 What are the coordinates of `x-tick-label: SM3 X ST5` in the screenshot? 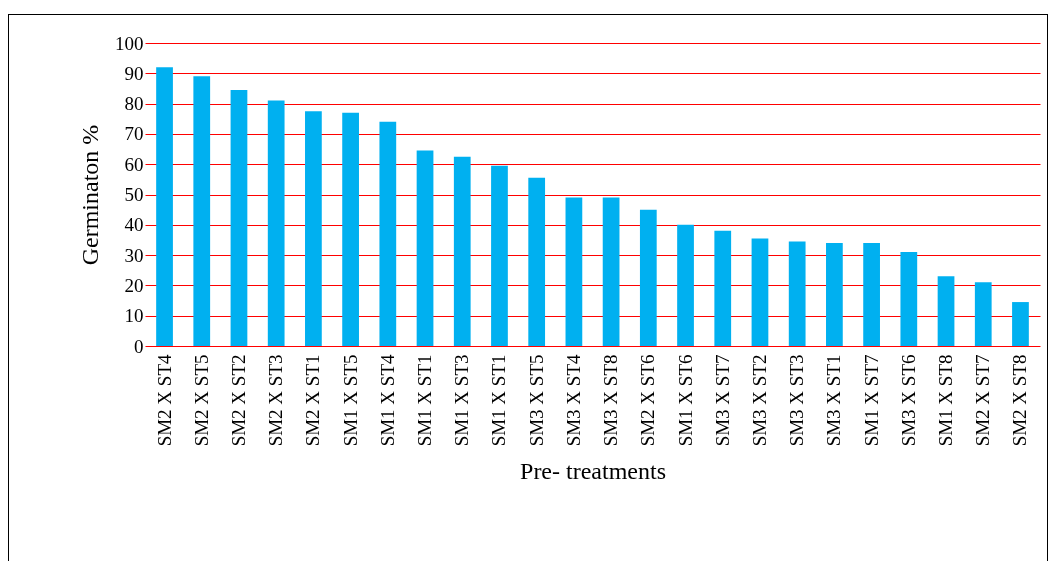 It's located at (536, 400).